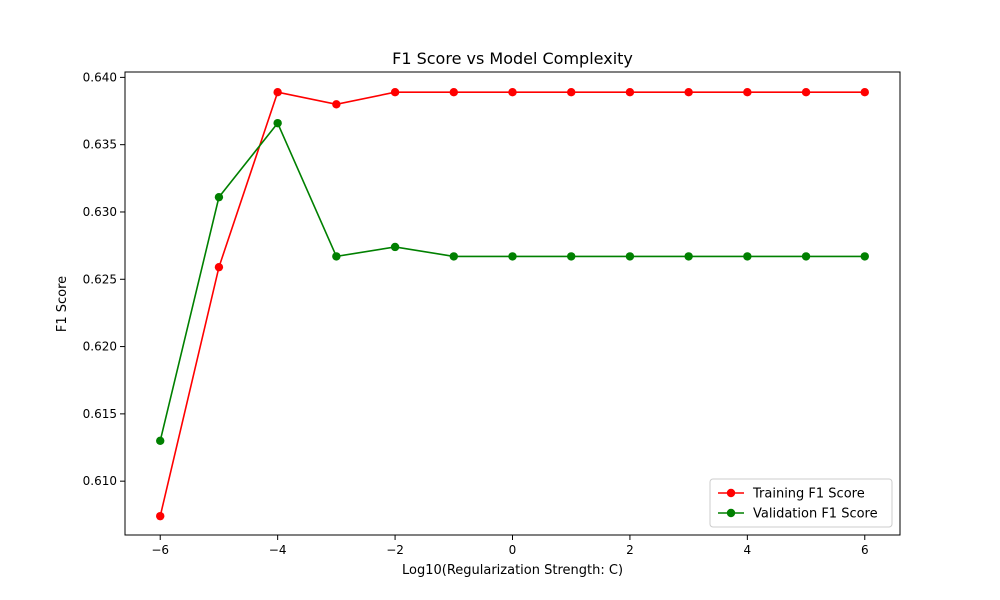 This screenshot has height=600, width=1000. Describe the element at coordinates (100, 414) in the screenshot. I see `y-tick-label: 0.615` at that location.